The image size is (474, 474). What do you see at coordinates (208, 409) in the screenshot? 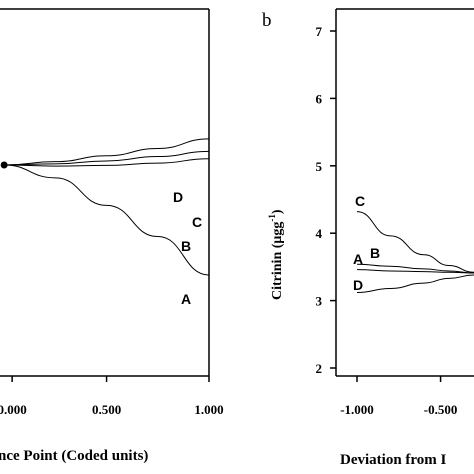
I see `panel-a-x-tick-label-2: 1.000` at bounding box center [208, 409].